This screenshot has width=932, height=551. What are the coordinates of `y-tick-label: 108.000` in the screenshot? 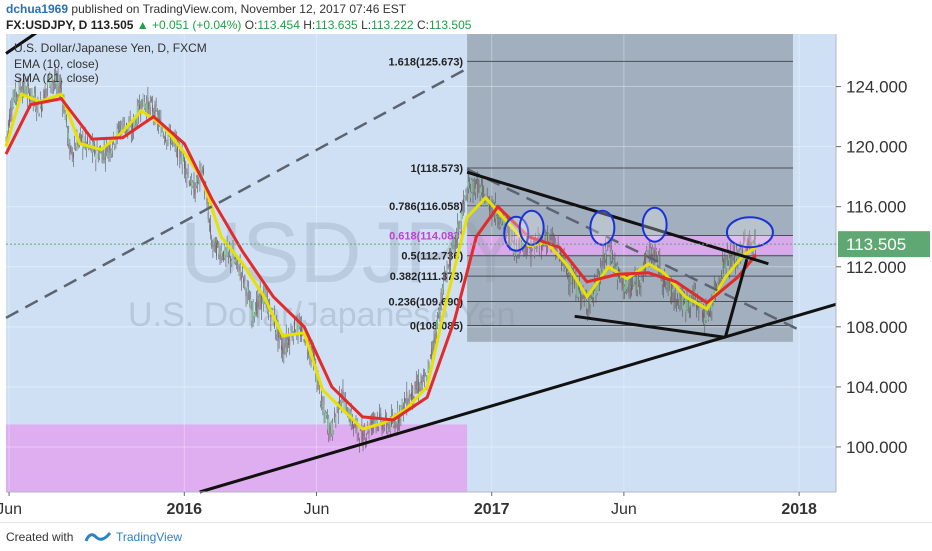 It's located at (876, 327).